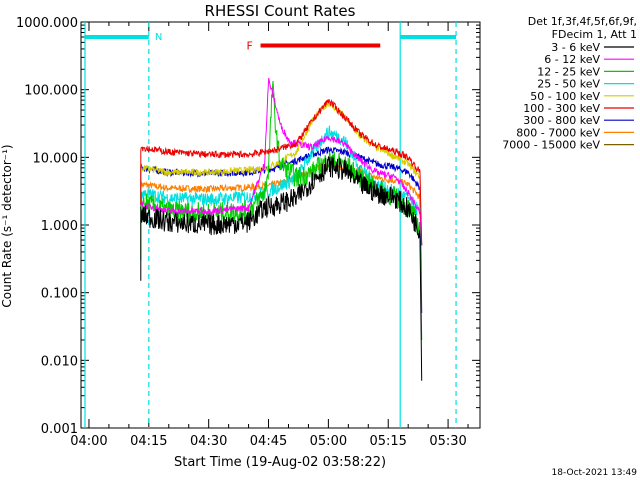  I want to click on x-axis-label: Start Time (19-Aug-02 03:58:22), so click(280, 462).